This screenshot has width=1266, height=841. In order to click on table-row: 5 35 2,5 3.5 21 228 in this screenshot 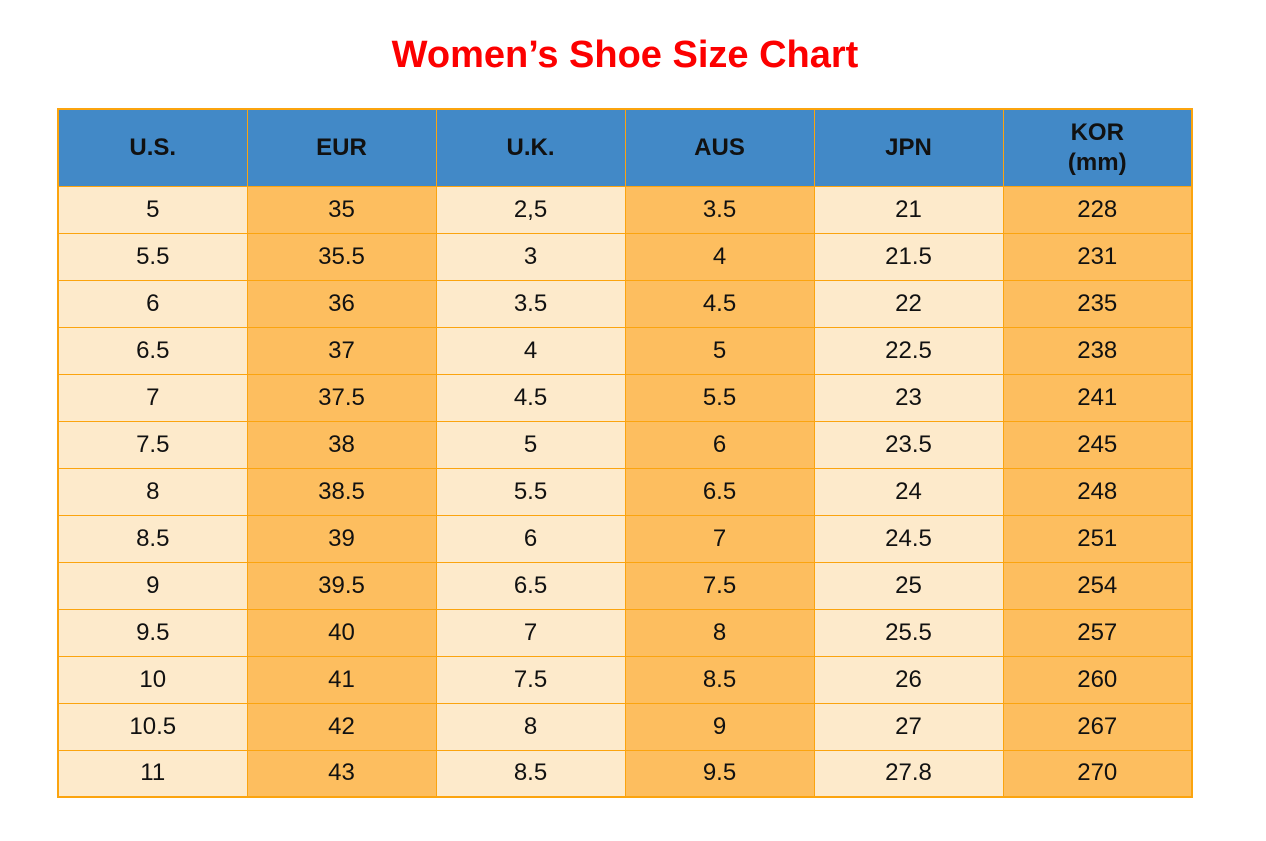, I will do `click(625, 209)`.